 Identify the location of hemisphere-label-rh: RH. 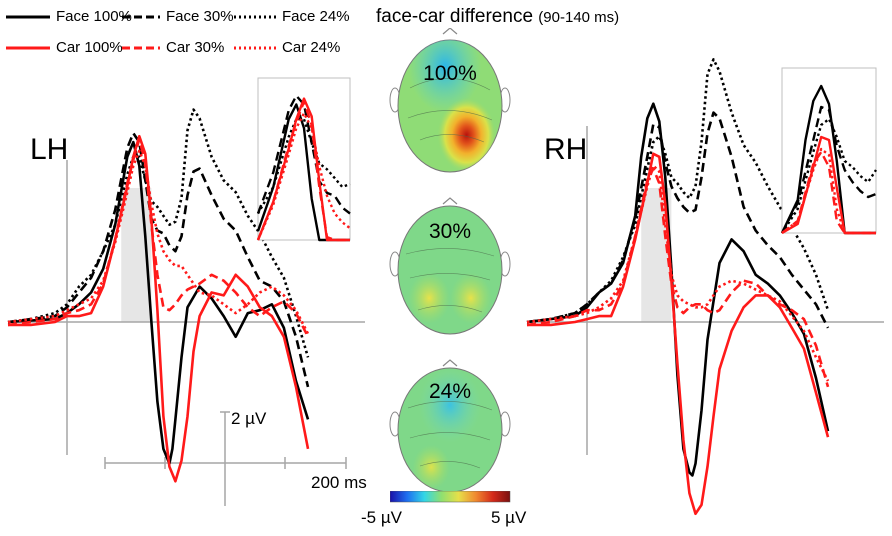
(566, 149).